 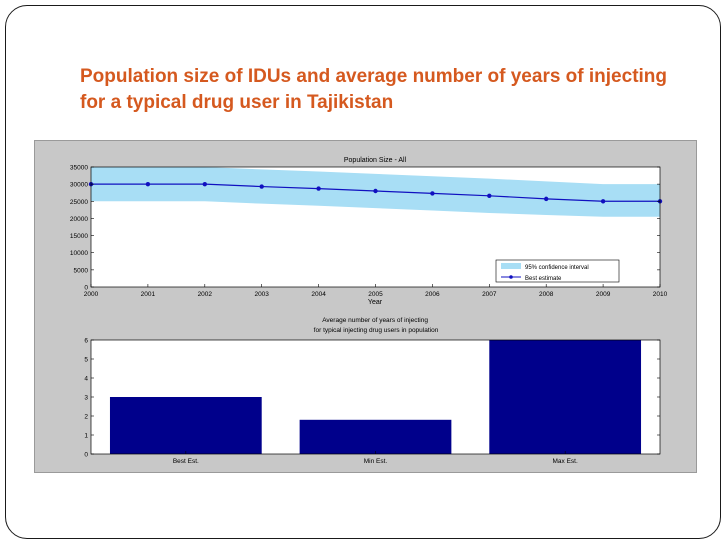 I want to click on y-tick-label: 1, so click(x=86, y=436).